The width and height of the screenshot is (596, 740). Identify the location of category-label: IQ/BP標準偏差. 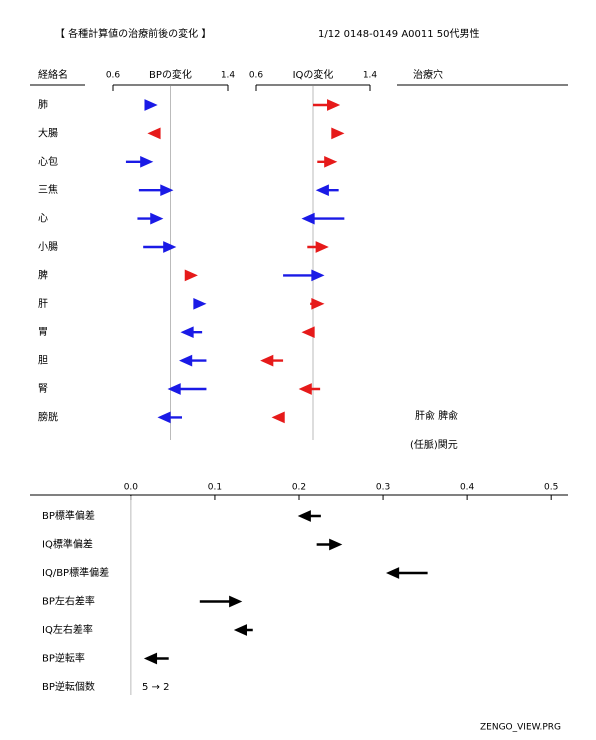
(75, 572).